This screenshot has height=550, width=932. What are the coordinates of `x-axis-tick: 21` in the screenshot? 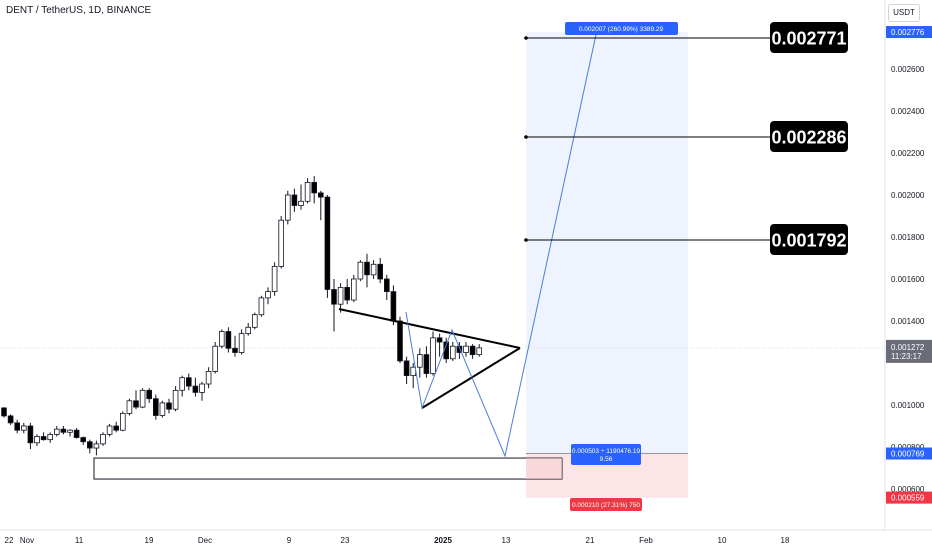 It's located at (590, 540).